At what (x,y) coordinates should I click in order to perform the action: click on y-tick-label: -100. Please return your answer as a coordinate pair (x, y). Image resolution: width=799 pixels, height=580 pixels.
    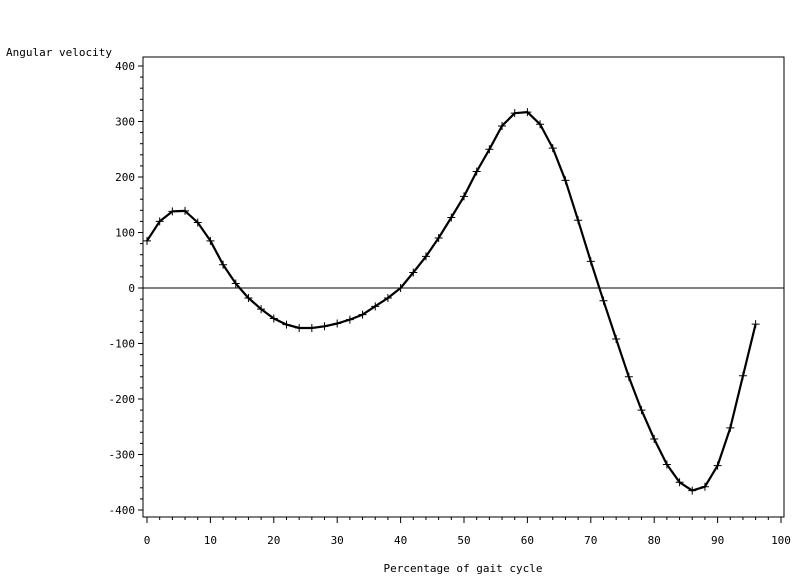
    Looking at the image, I should click on (122, 344).